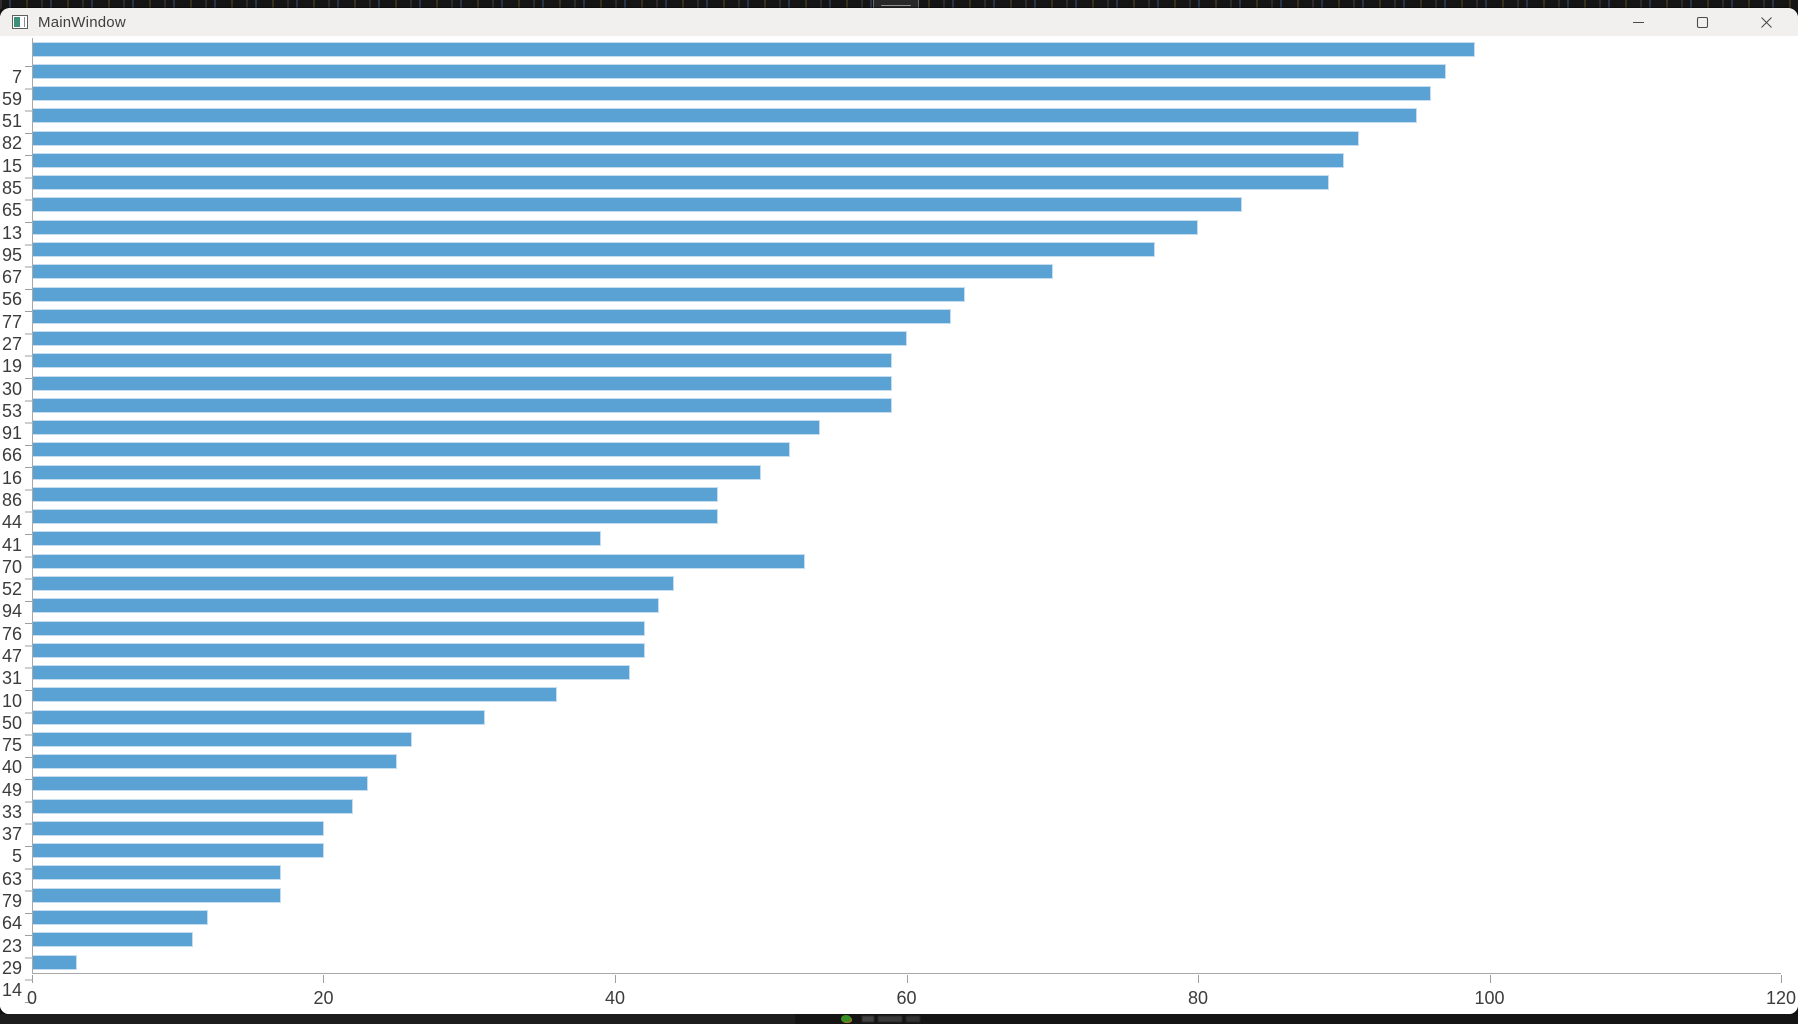 The width and height of the screenshot is (1798, 1024). Describe the element at coordinates (11, 923) in the screenshot. I see `y-axis-label: 64` at that location.